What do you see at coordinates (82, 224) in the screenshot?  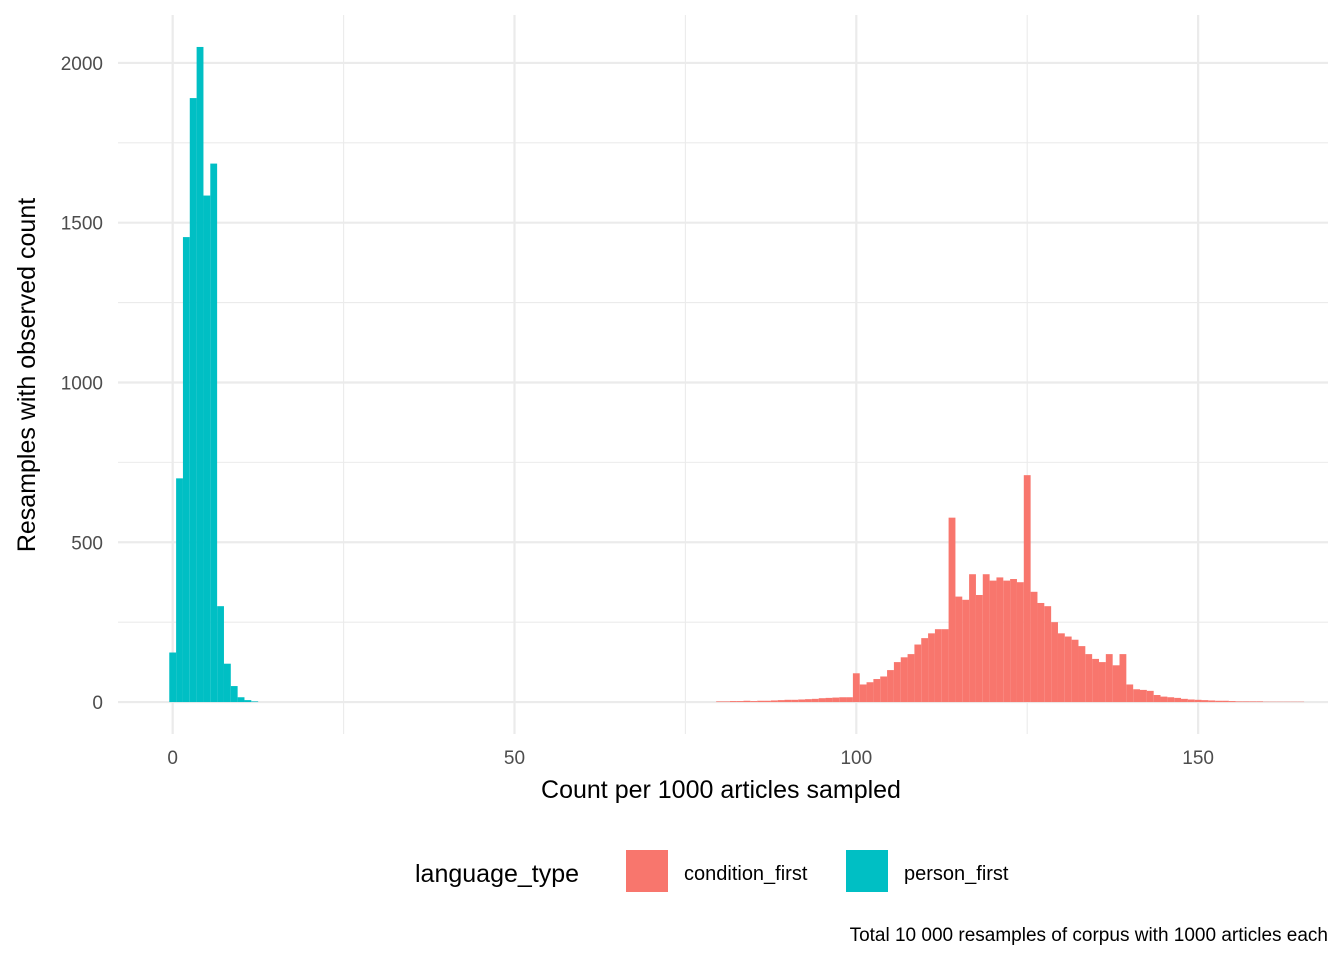 I see `y-tick-label: 1500` at bounding box center [82, 224].